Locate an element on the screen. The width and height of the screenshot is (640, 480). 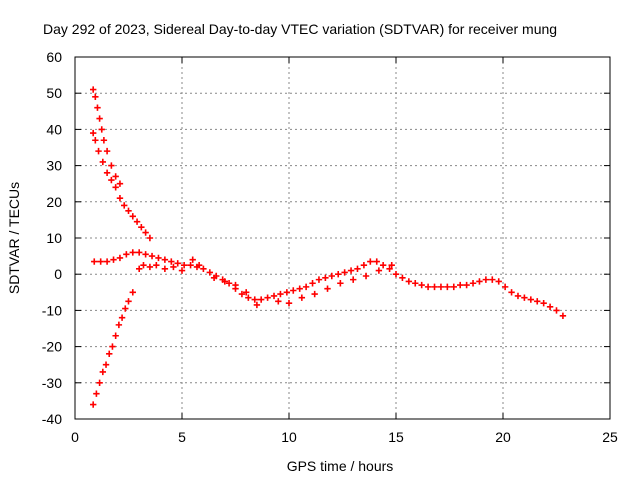
x-tick-label: 20 is located at coordinates (503, 437).